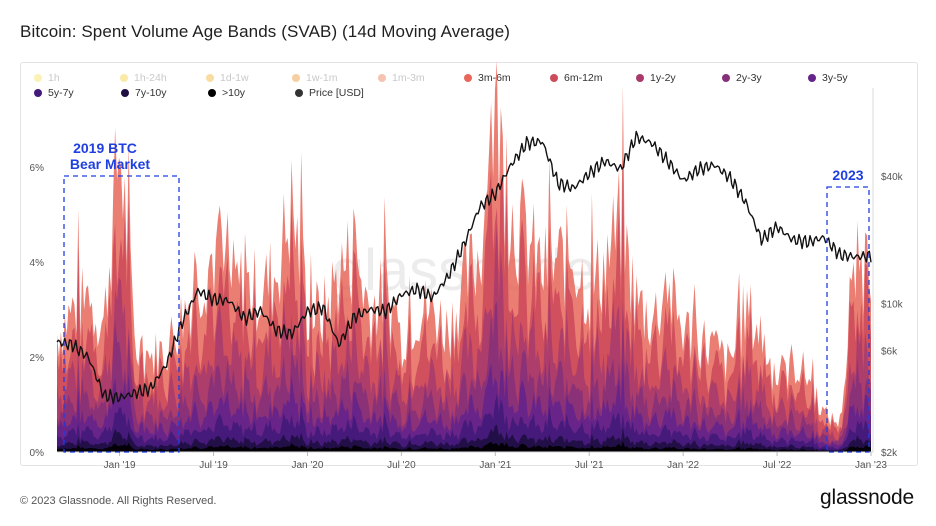 The width and height of the screenshot is (936, 526). What do you see at coordinates (749, 77) in the screenshot?
I see `legend-label: 2y-3y` at bounding box center [749, 77].